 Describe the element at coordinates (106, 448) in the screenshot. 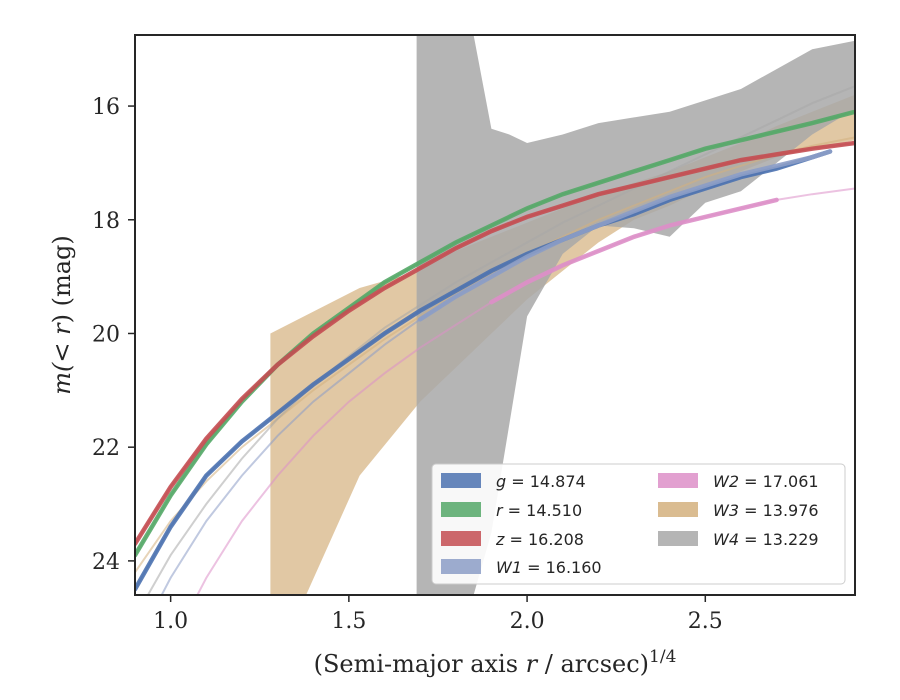

I see `y-tick-label: 22` at that location.